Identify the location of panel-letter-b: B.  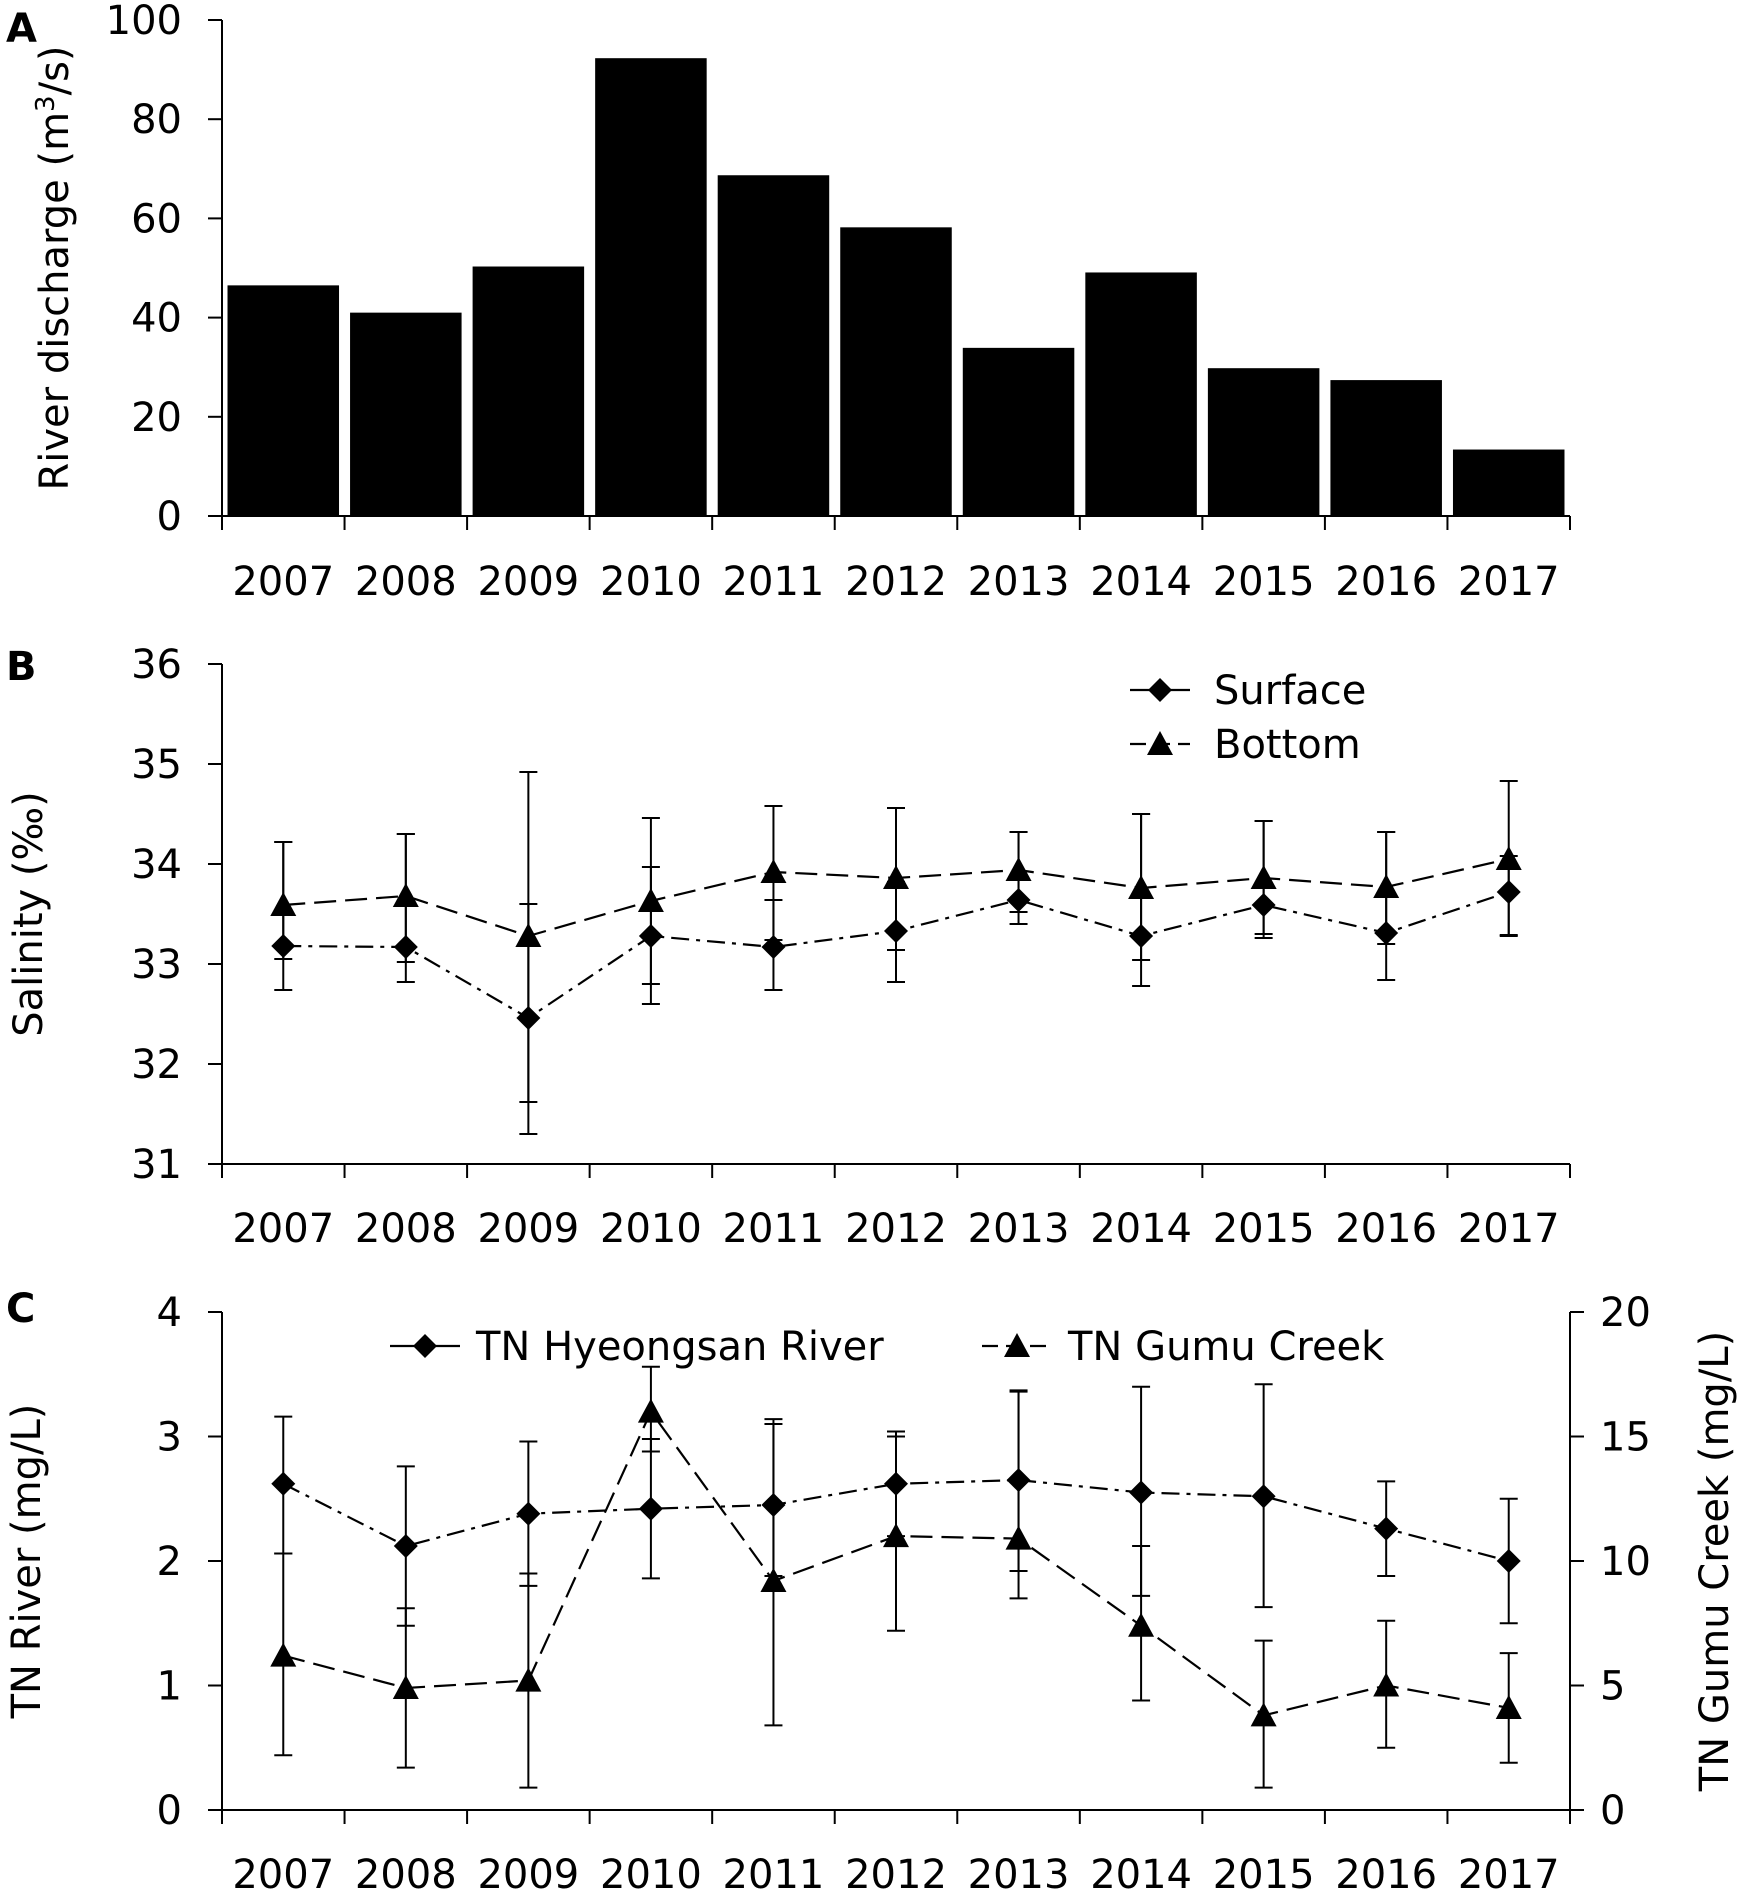
(21, 667).